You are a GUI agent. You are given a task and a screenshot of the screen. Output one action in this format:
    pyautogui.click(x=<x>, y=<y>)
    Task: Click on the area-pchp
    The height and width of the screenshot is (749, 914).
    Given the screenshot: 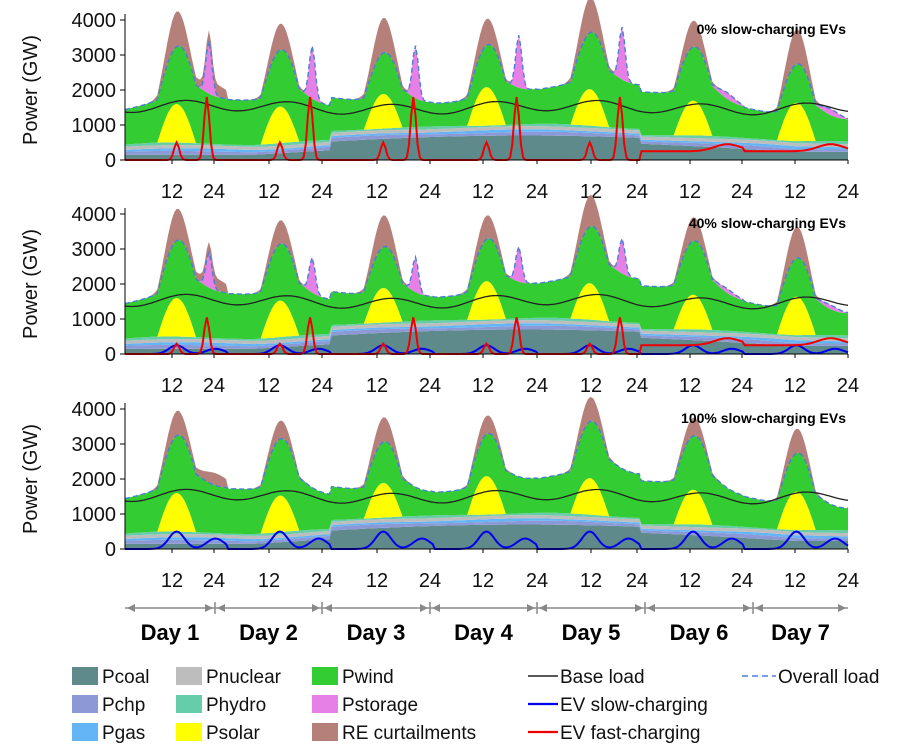 What is the action you would take?
    pyautogui.click(x=486, y=532)
    